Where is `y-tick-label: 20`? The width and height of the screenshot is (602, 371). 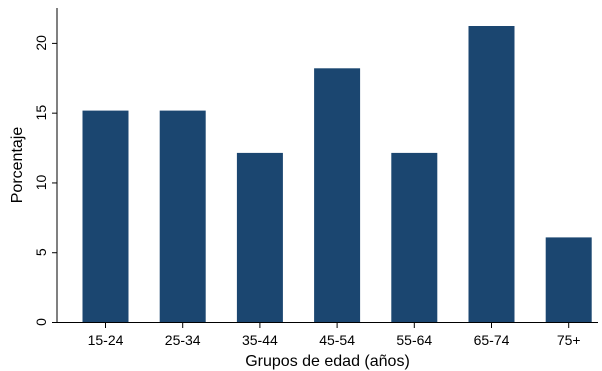 y-tick-label: 20 is located at coordinates (41, 43).